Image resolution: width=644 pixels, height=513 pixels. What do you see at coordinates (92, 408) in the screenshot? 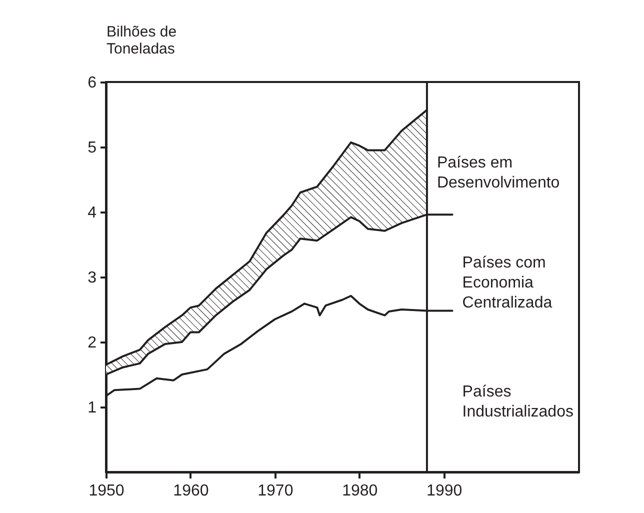
I see `y-tick-label: 1` at bounding box center [92, 408].